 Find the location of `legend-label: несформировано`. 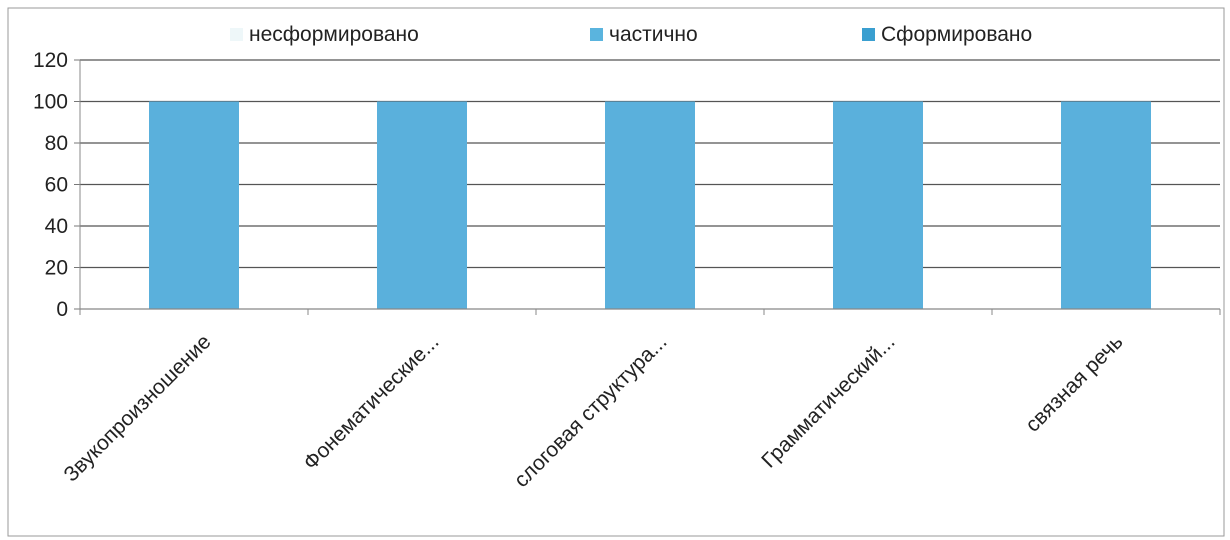

legend-label: несформировано is located at coordinates (334, 34).